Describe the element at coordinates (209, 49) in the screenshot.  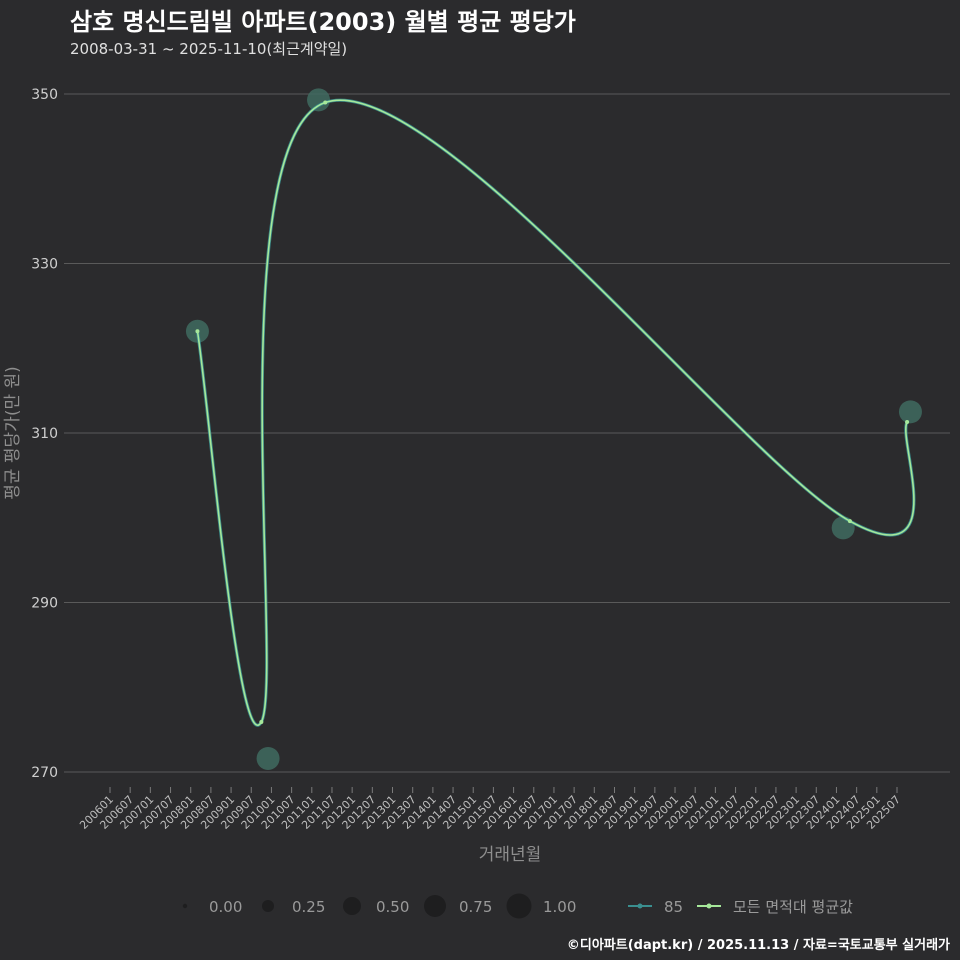
I see `chart-subtitle: 2008-03-31 ~ 2025-11-10(최근계약일)` at that location.